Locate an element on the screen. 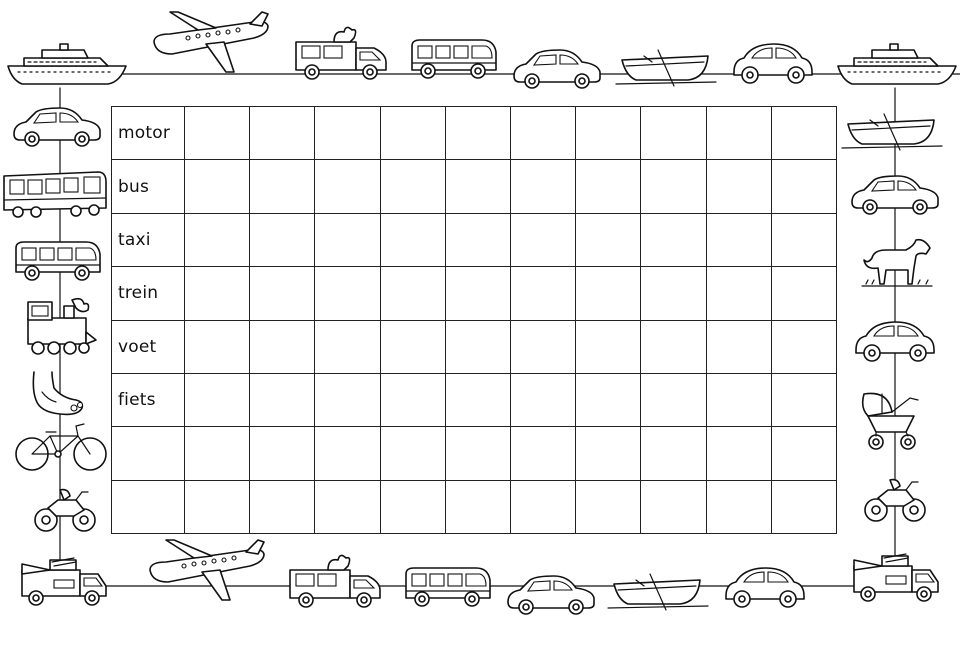 The height and width of the screenshot is (646, 960). row-label is located at coordinates (148, 453).